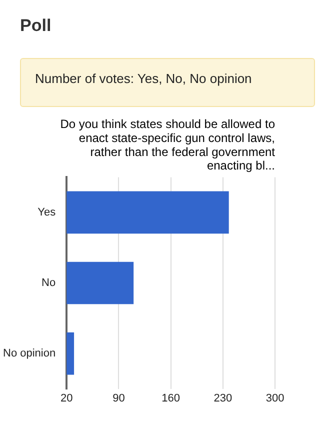  I want to click on text: Number of votes: Yes, No, No opinion, so click(167, 82).